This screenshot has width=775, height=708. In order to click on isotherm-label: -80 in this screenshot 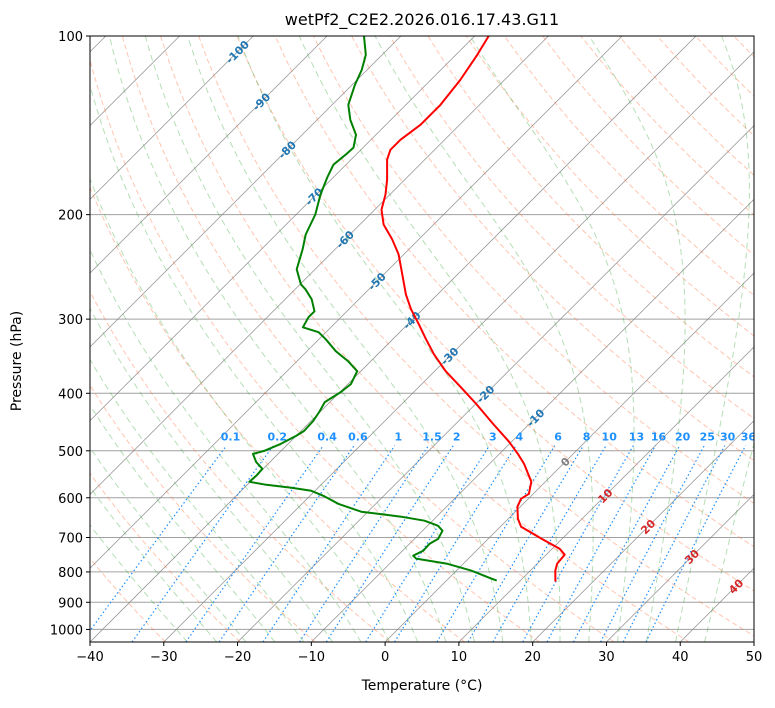, I will do `click(287, 149)`.